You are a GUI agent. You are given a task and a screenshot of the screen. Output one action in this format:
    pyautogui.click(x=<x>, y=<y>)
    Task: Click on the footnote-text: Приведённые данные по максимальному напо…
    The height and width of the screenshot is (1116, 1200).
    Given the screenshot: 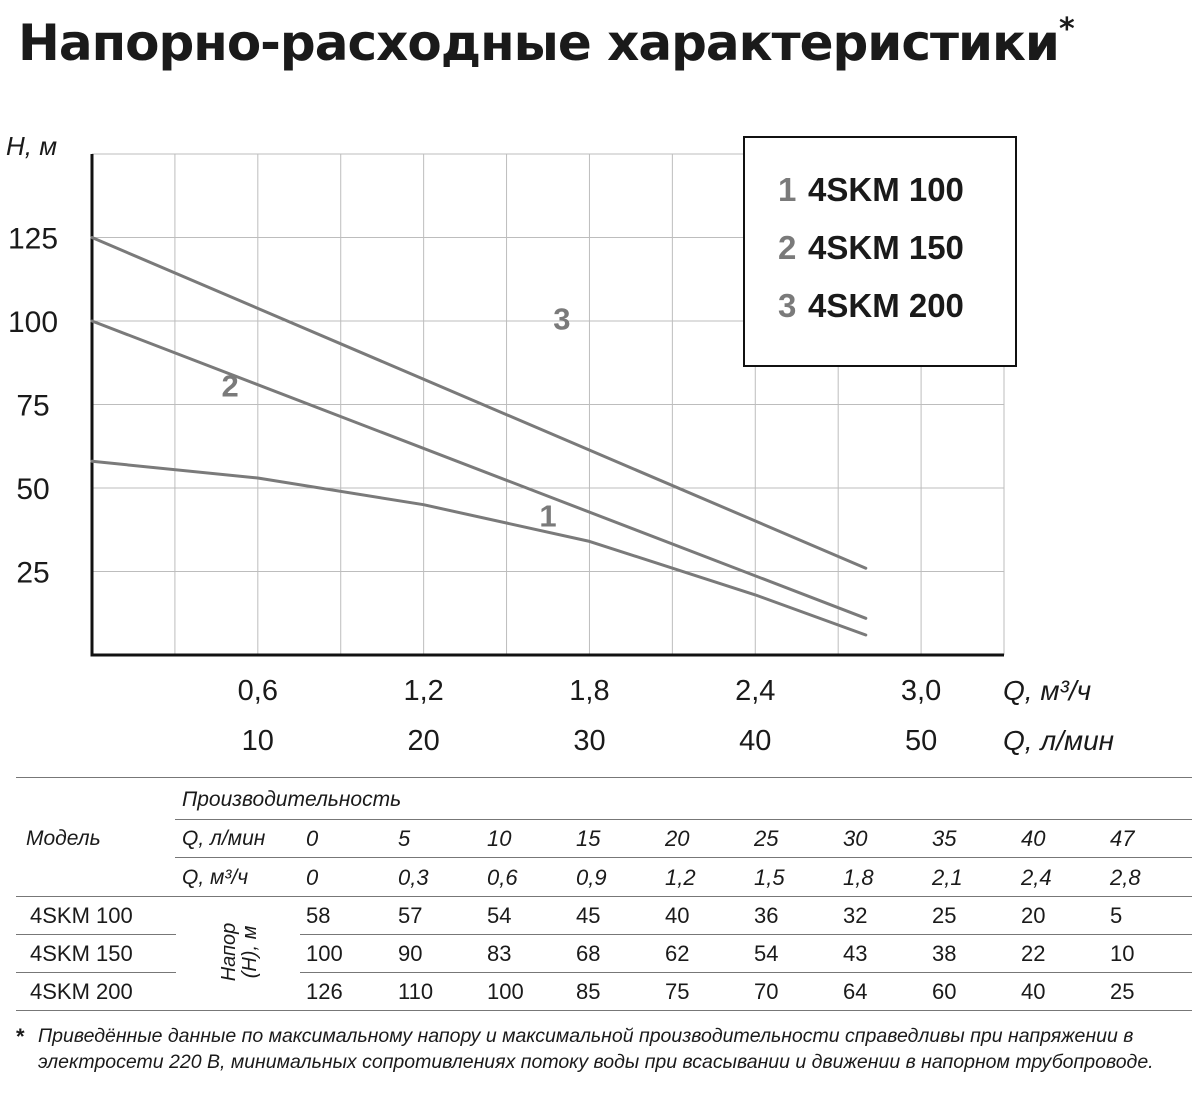 What is the action you would take?
    pyautogui.click(x=596, y=1049)
    